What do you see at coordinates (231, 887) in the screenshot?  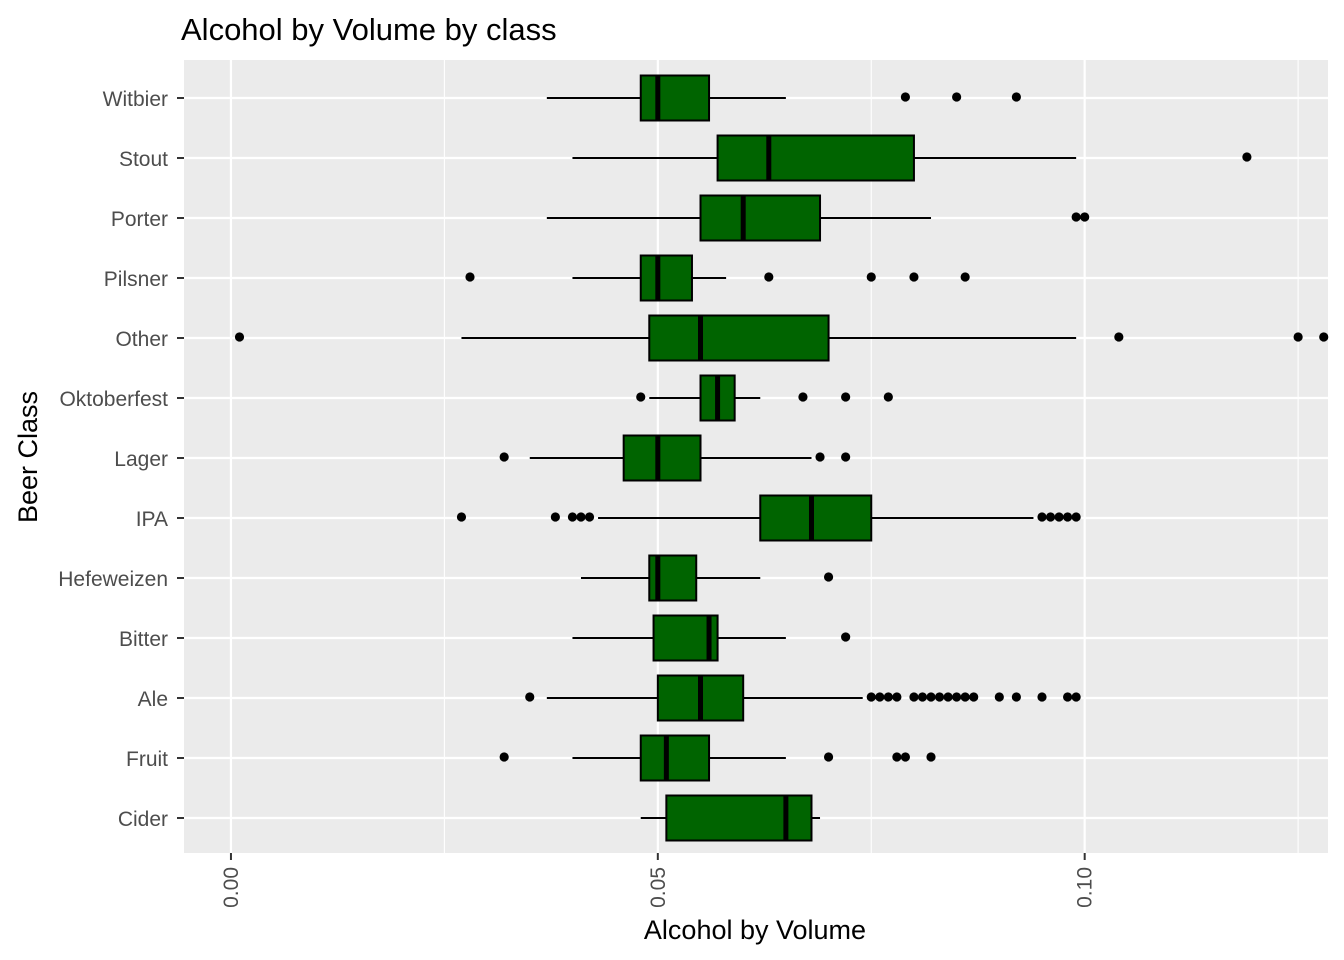 I see `x-tick-label: 0.00` at bounding box center [231, 887].